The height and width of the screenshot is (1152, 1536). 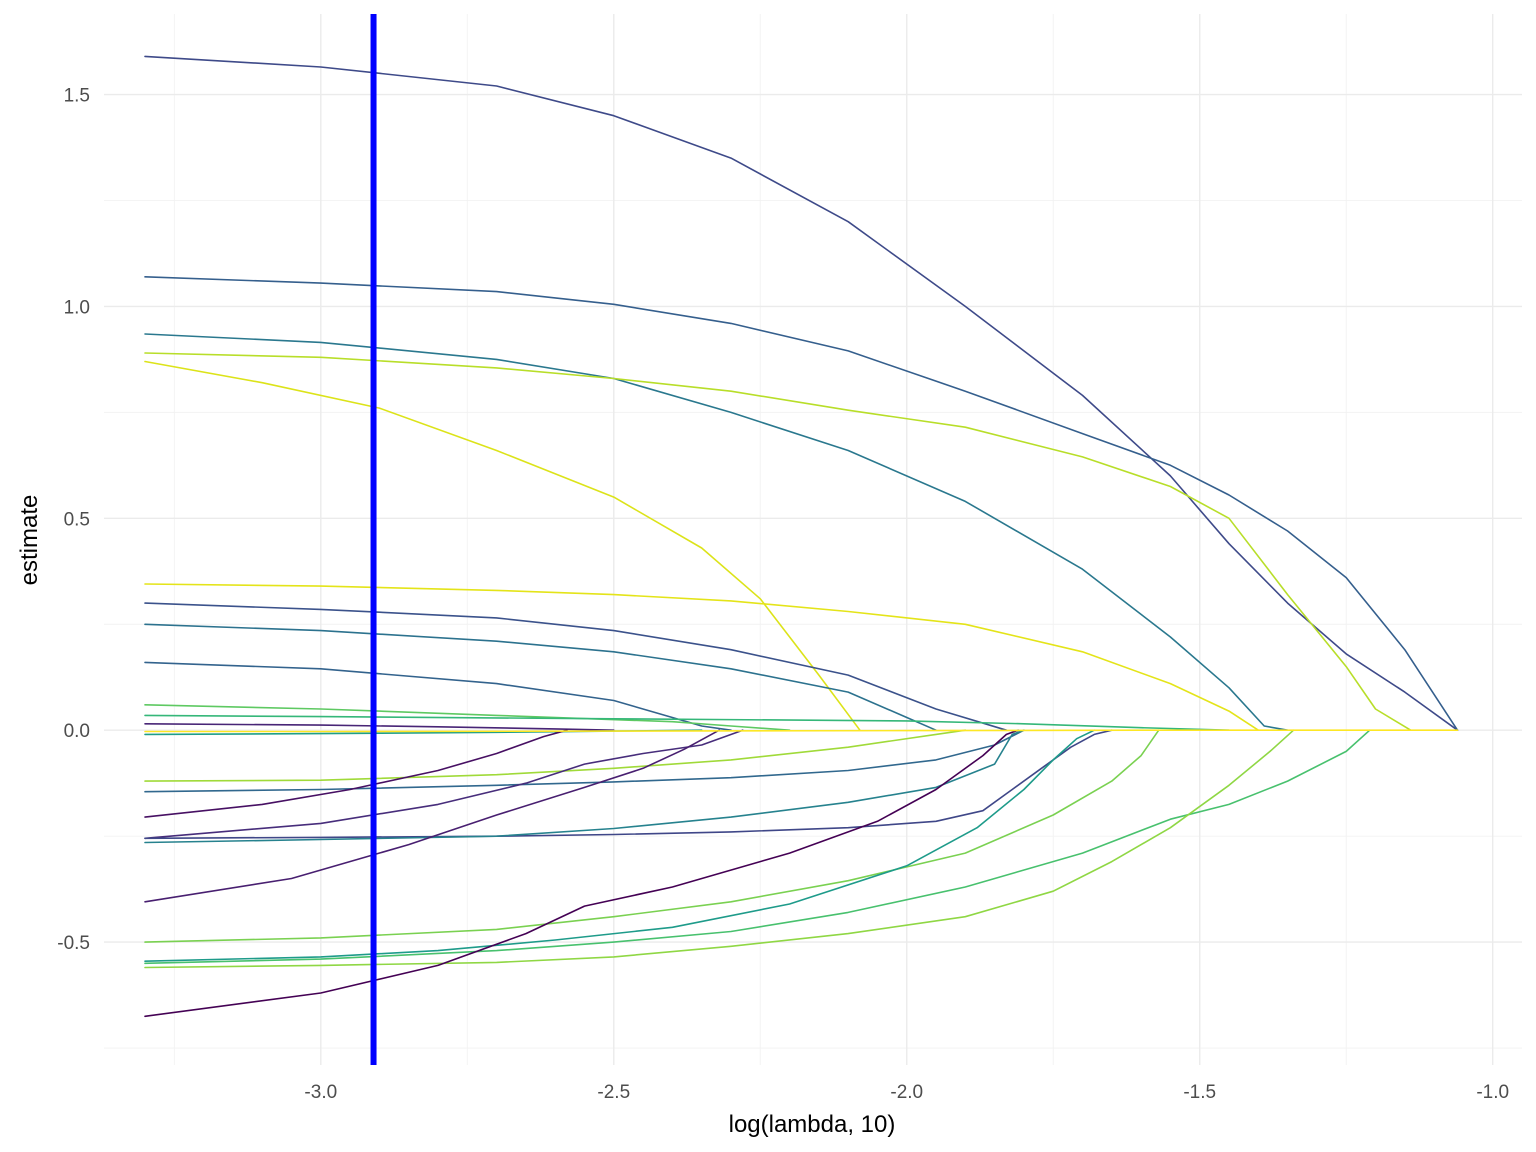 I want to click on x-tick-label: -1.5, so click(x=1199, y=1092).